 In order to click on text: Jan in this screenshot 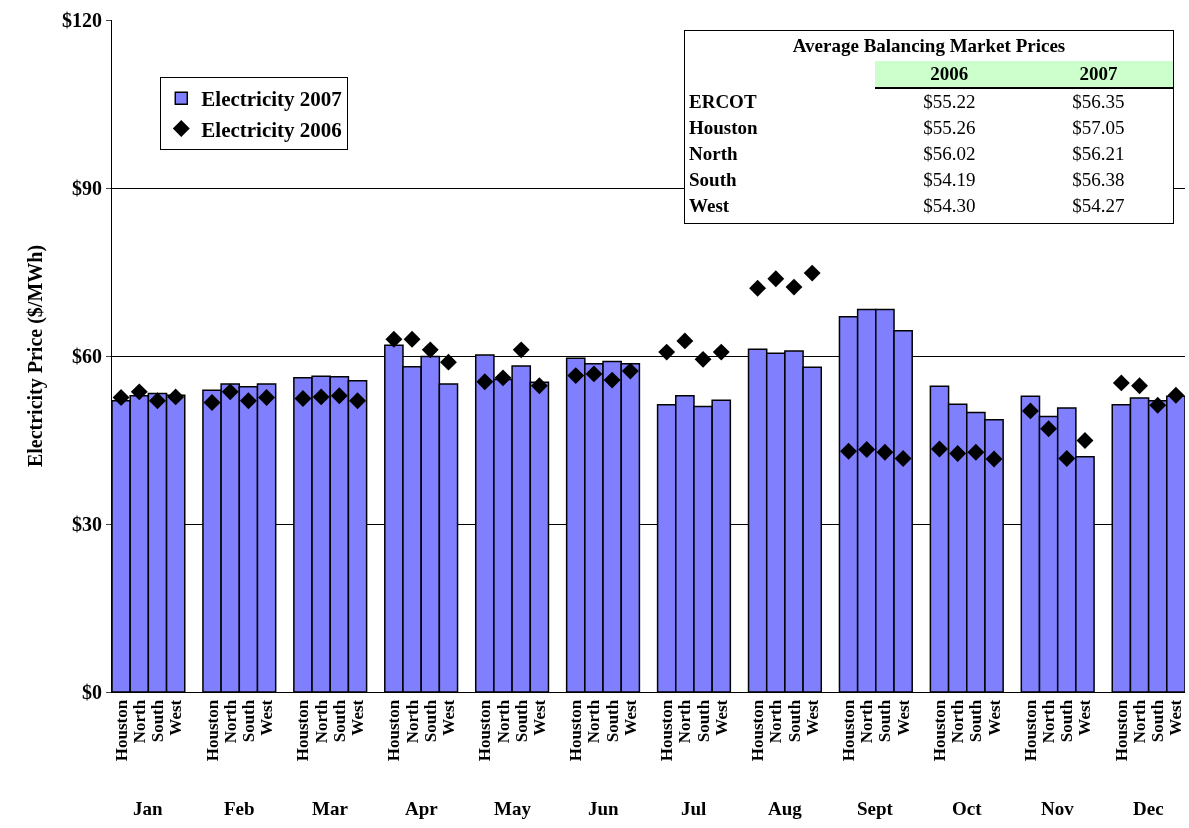, I will do `click(148, 808)`.